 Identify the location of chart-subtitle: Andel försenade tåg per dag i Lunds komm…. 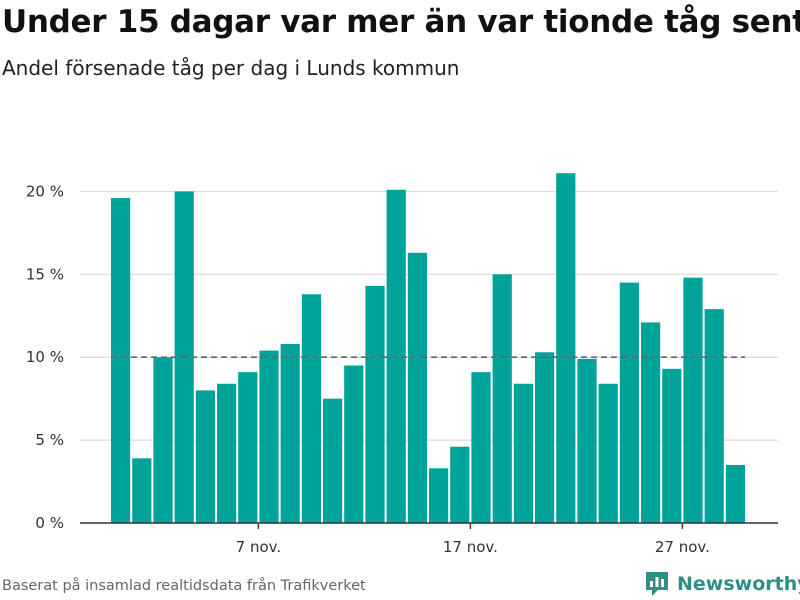
(231, 68).